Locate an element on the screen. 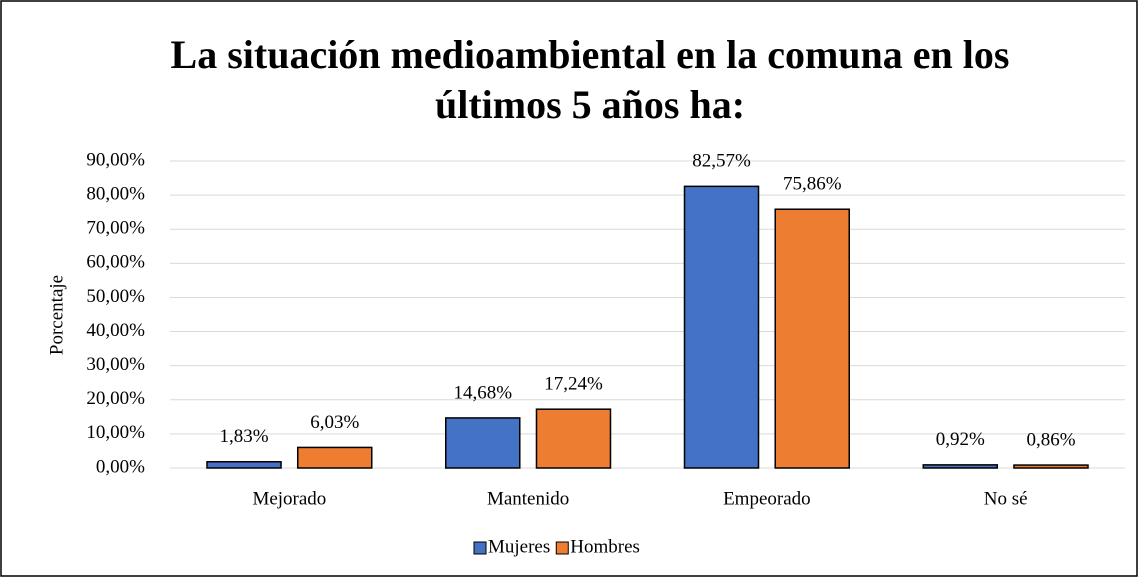 Image resolution: width=1138 pixels, height=577 pixels. y-tick-label: 50,00% is located at coordinates (115, 296).